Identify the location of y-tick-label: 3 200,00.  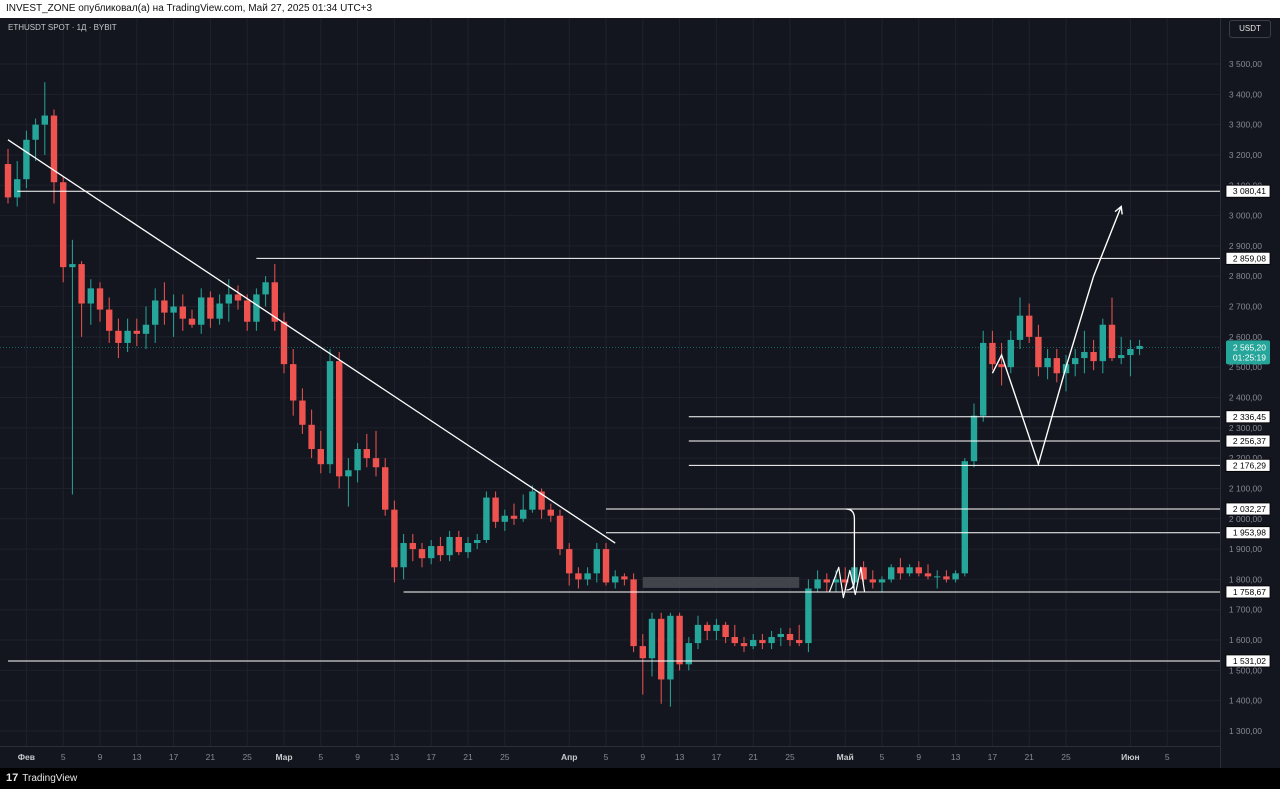
(1245, 155).